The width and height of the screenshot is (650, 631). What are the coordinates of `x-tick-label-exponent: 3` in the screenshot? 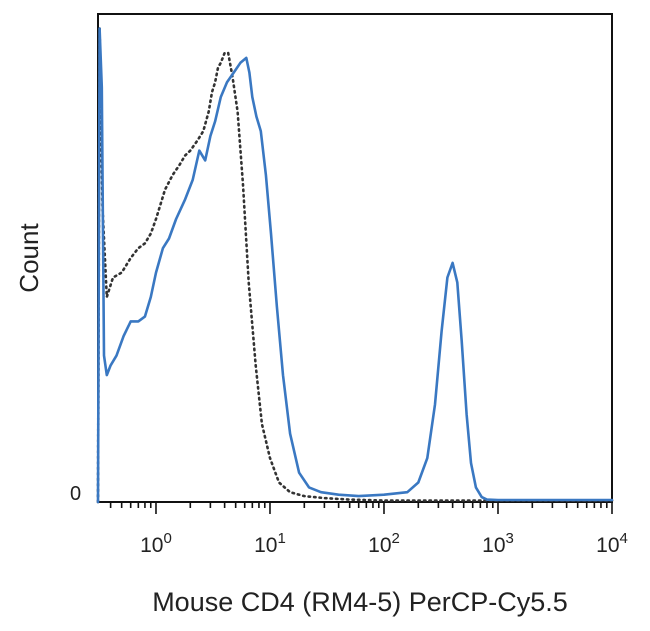 It's located at (510, 538).